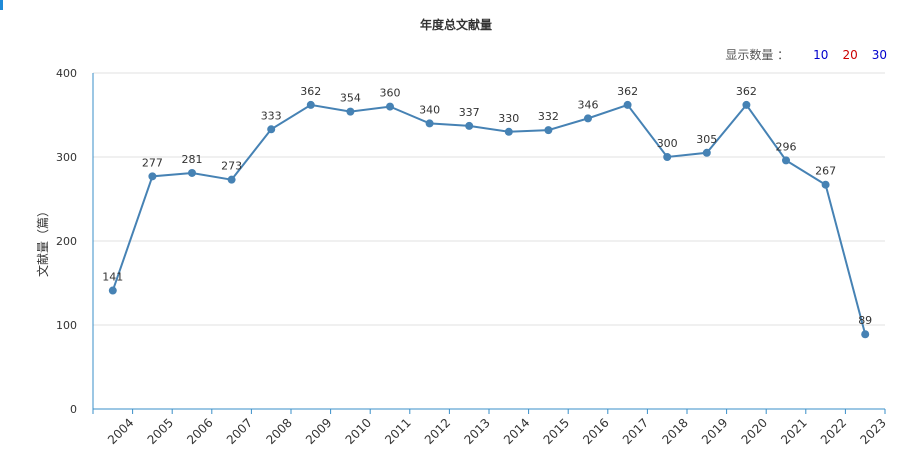 The height and width of the screenshot is (458, 903). Describe the element at coordinates (239, 431) in the screenshot. I see `x-tick-label: 2007` at that location.